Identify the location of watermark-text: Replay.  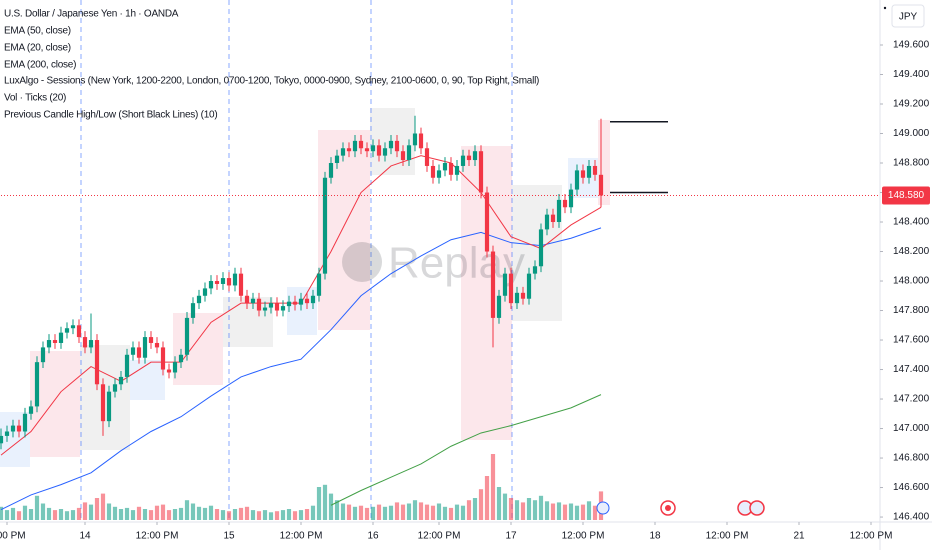
(456, 263).